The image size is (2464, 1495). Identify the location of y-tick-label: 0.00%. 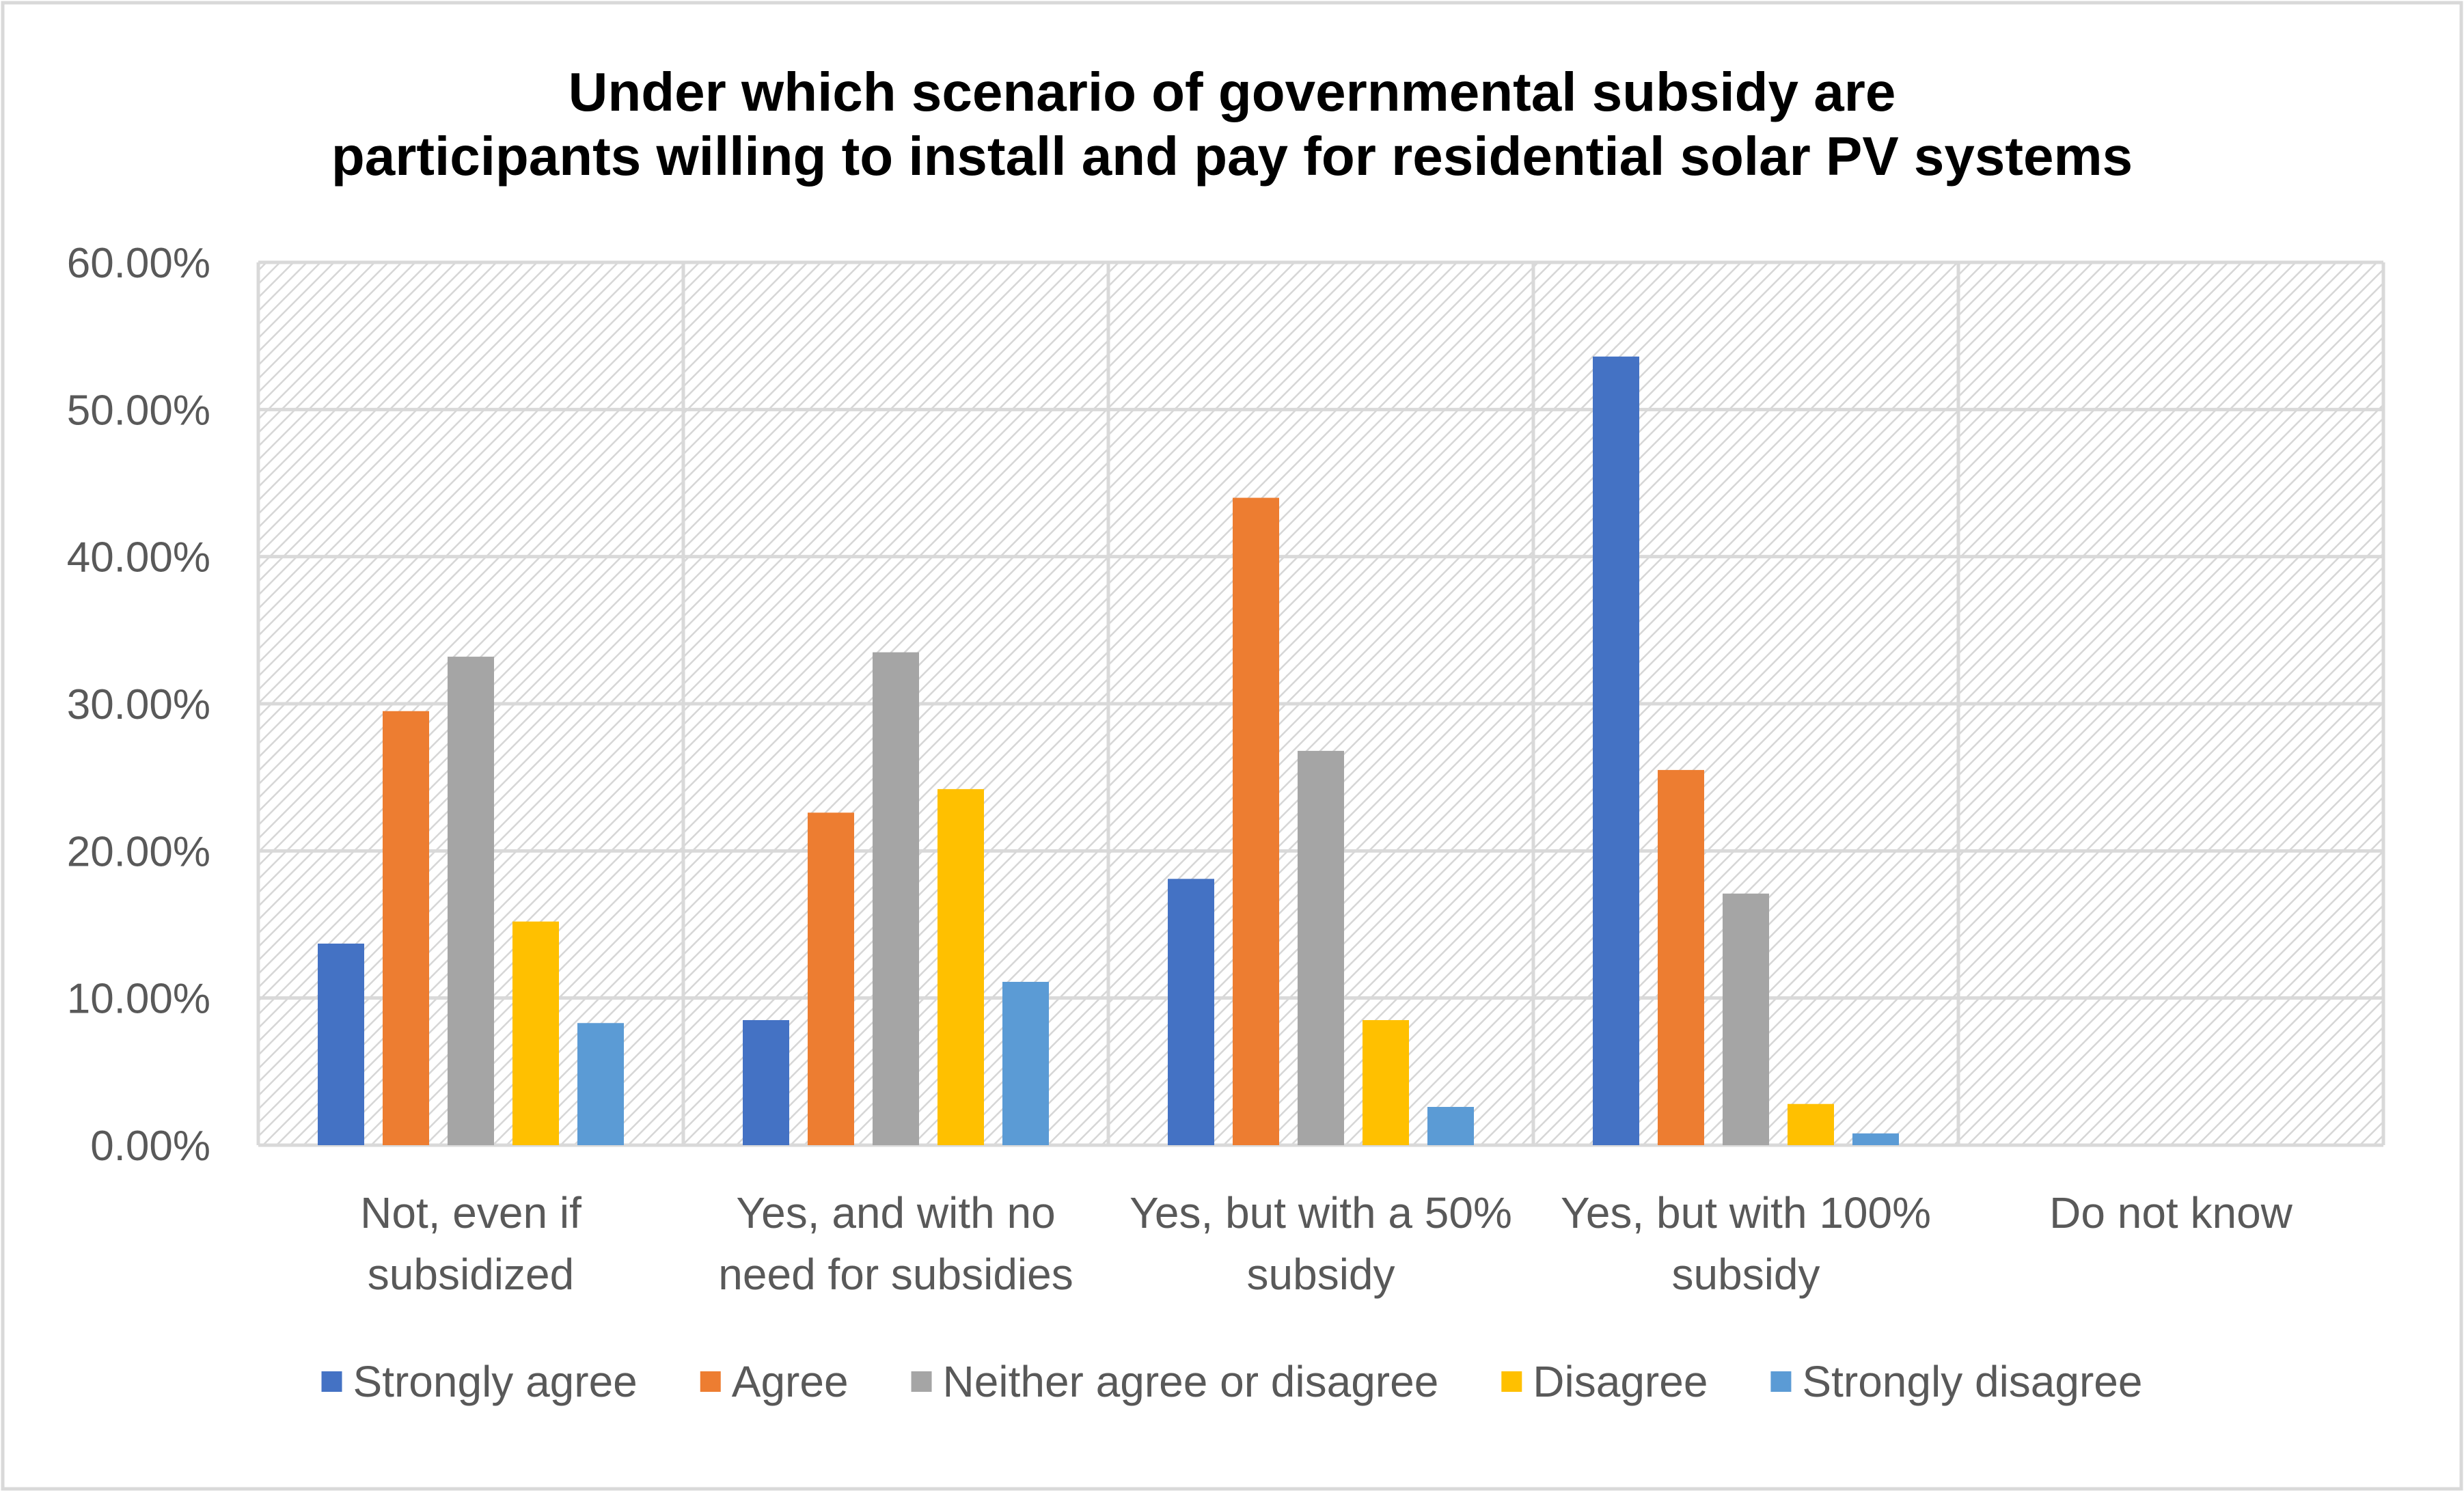
(150, 1146).